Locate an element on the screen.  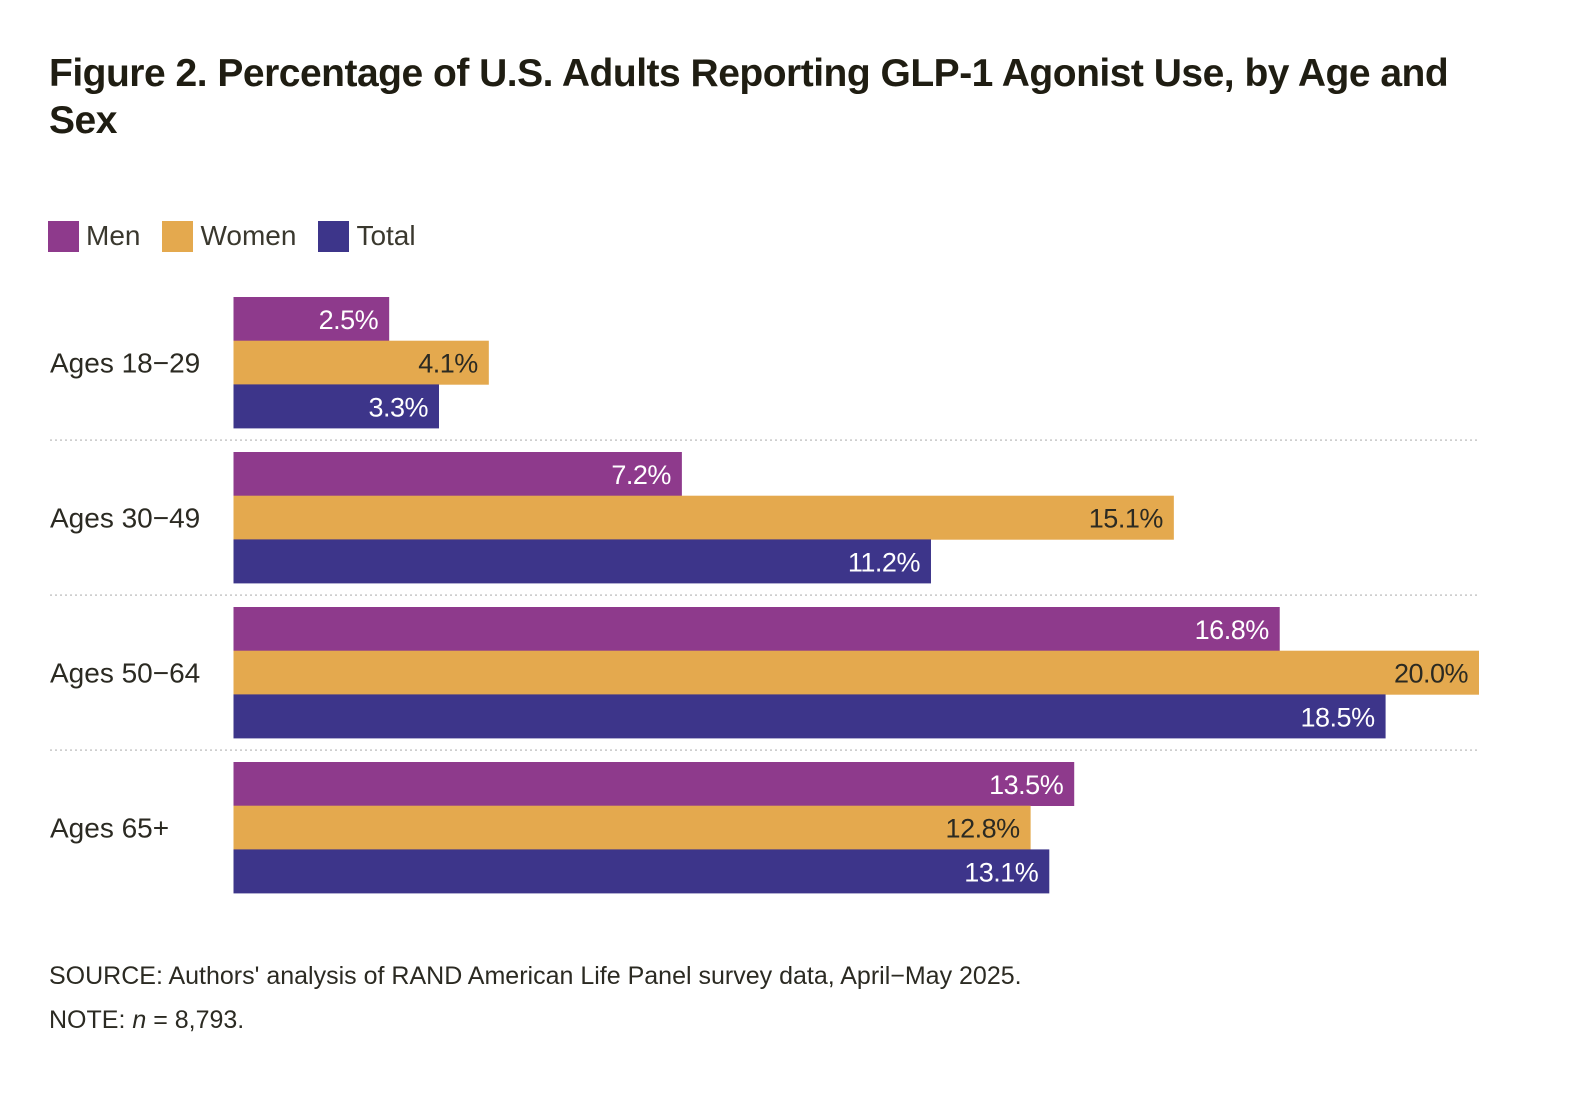
legend-item-women: Women is located at coordinates (229, 236).